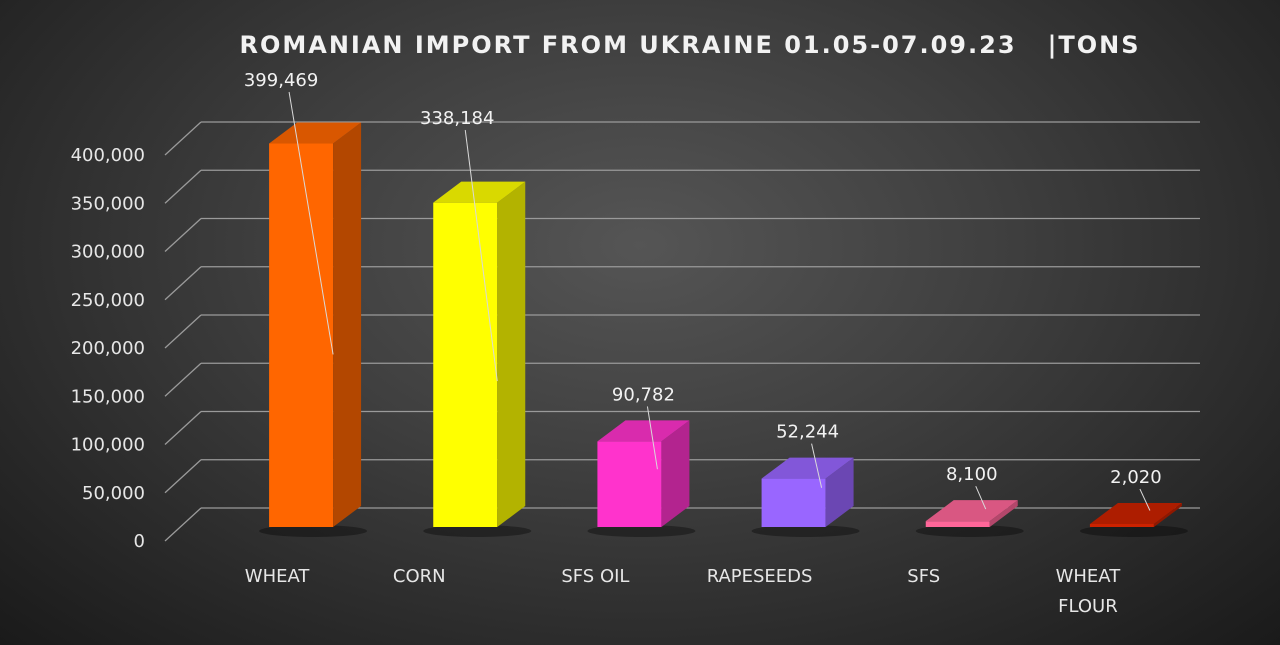  Describe the element at coordinates (108, 252) in the screenshot. I see `y-tick-label: 300,000` at that location.